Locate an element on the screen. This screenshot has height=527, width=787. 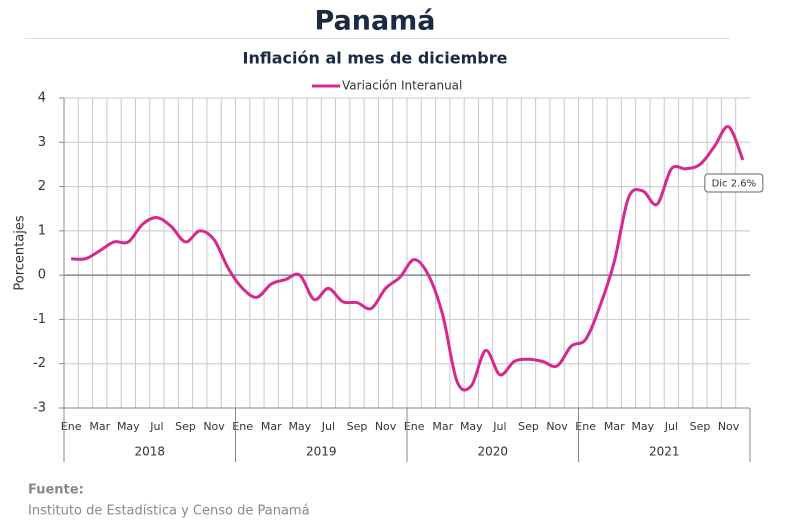
year-label: 2019 is located at coordinates (321, 452).